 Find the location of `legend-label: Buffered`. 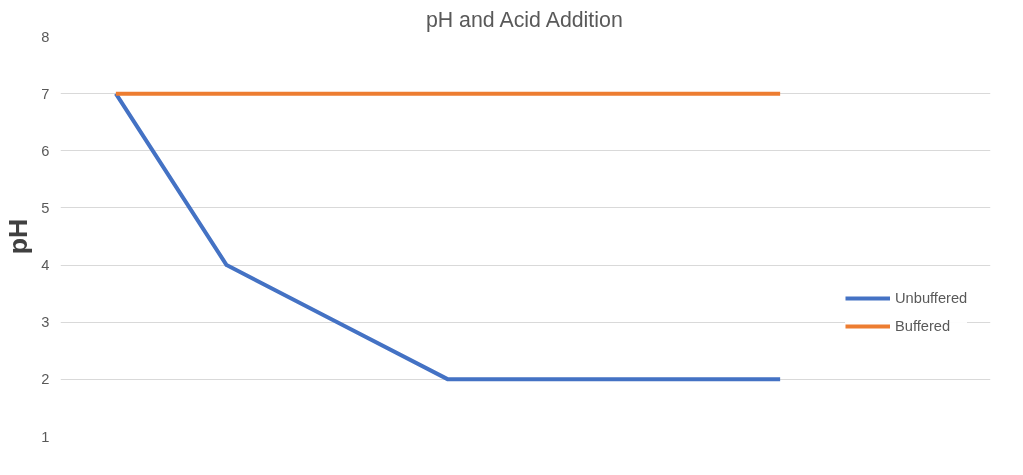

legend-label: Buffered is located at coordinates (923, 326).